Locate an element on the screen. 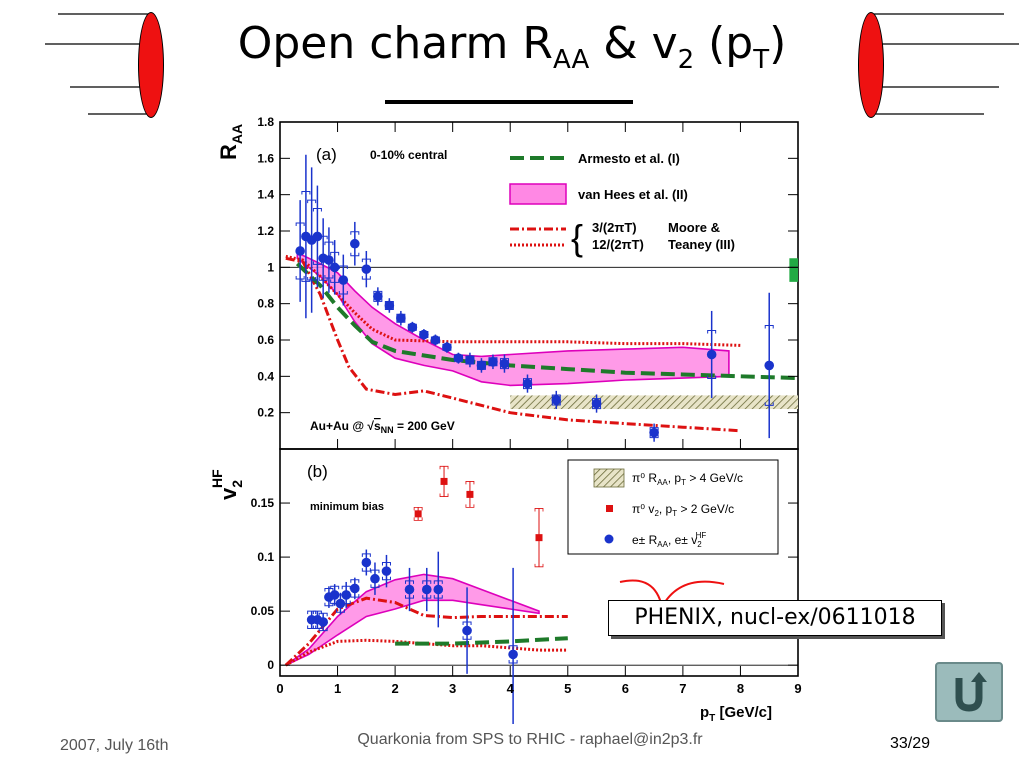 The width and height of the screenshot is (1024, 768). red-ellipse-right-icon is located at coordinates (871, 65).